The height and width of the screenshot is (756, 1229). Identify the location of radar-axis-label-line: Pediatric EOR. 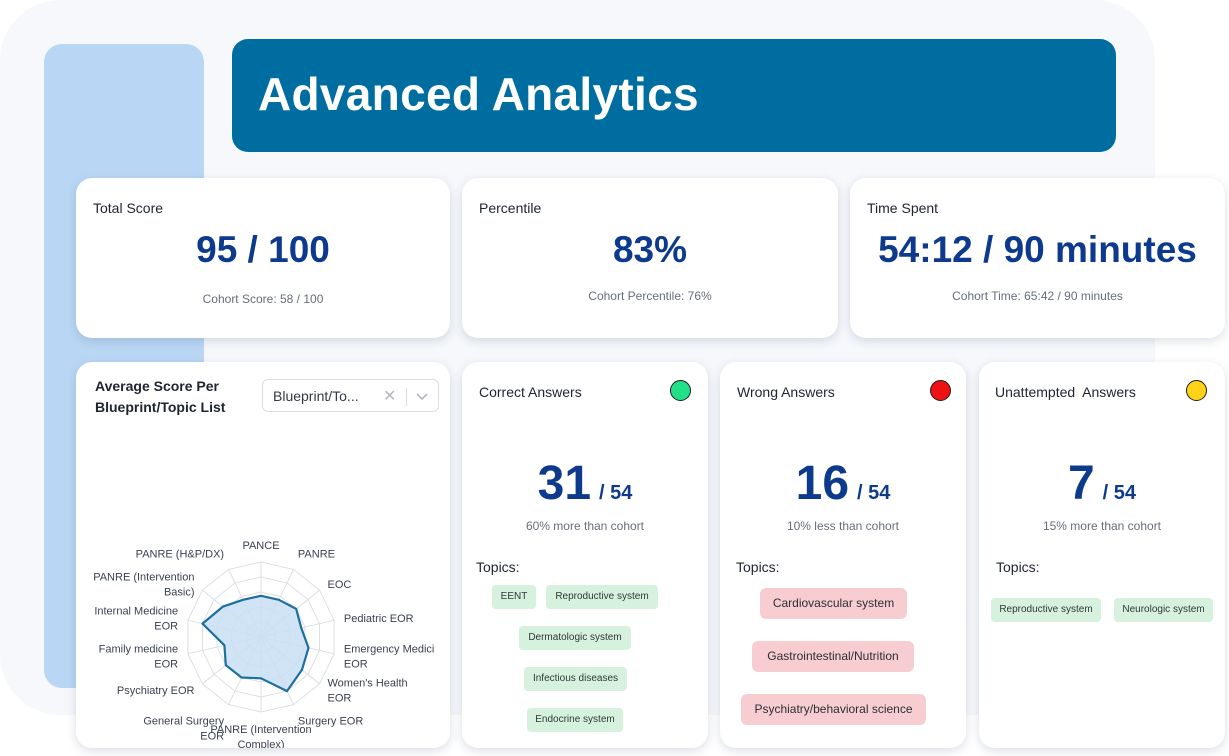
(379, 619).